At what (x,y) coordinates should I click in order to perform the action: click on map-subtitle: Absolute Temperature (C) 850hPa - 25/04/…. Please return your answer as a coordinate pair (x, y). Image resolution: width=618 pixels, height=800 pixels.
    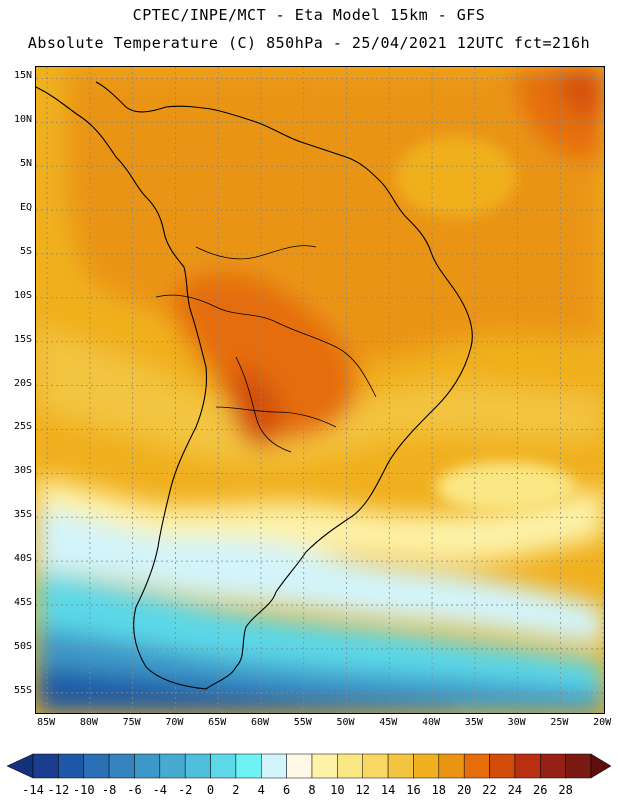
    Looking at the image, I should click on (309, 43).